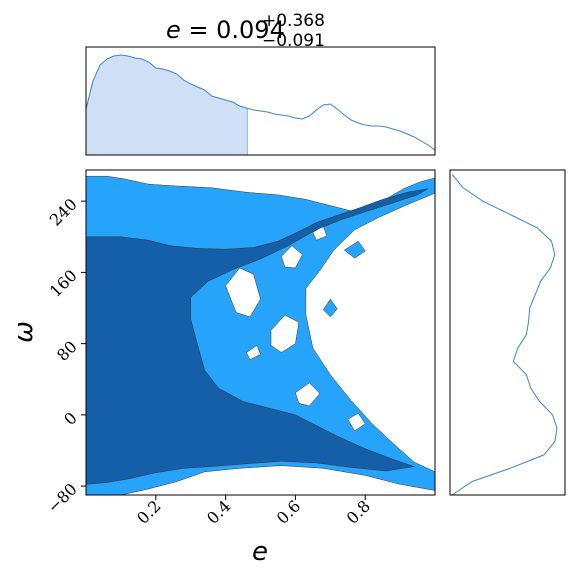 This screenshot has height=576, width=576. I want to click on x-tick-label: 0.4, so click(218, 511).